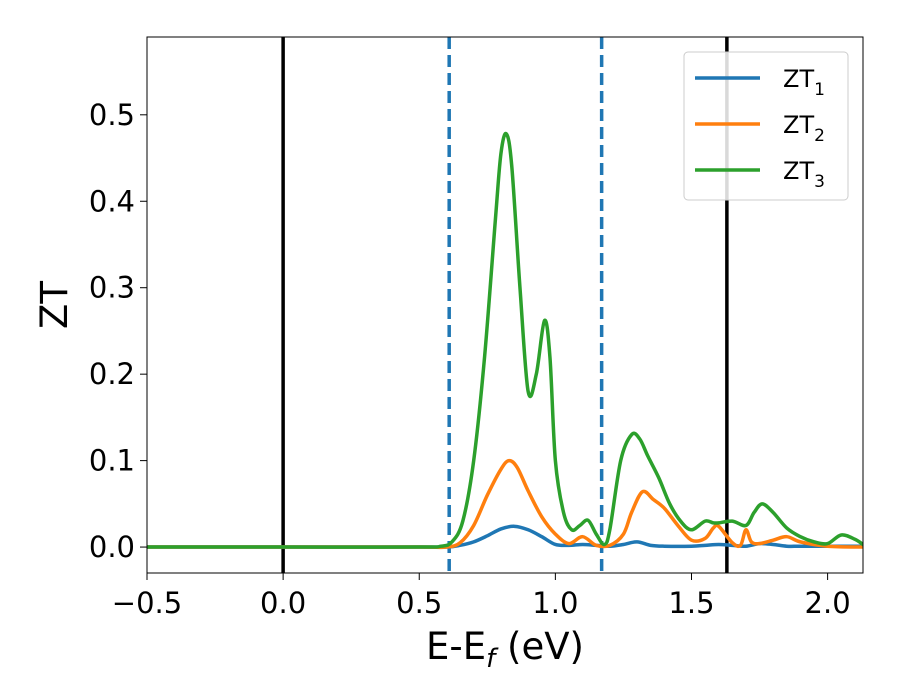  What do you see at coordinates (112, 547) in the screenshot?
I see `y-tick-label: 0.0` at bounding box center [112, 547].